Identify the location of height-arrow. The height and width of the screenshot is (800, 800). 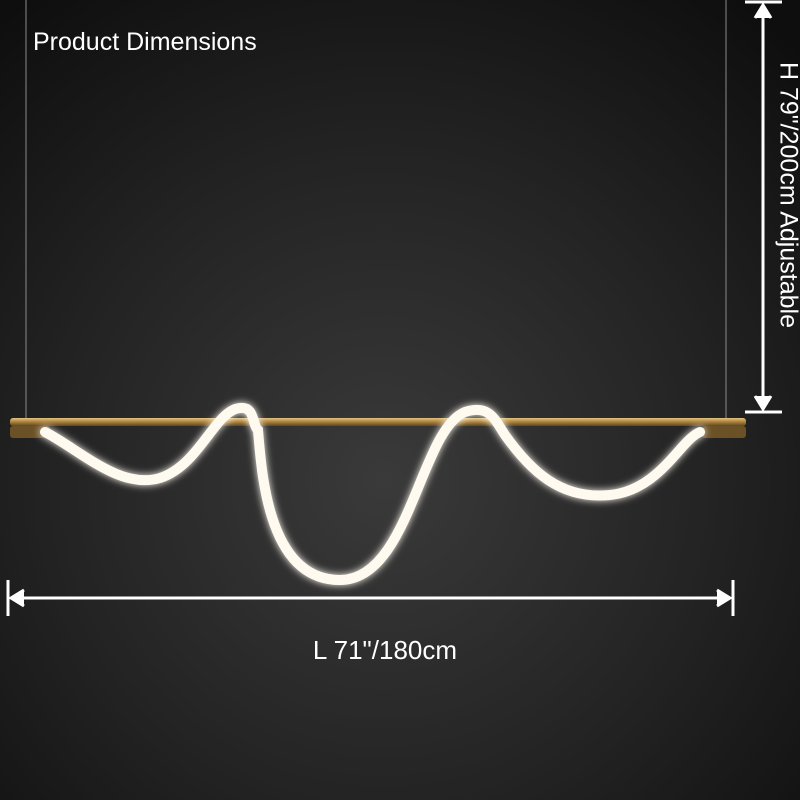
(763, 207).